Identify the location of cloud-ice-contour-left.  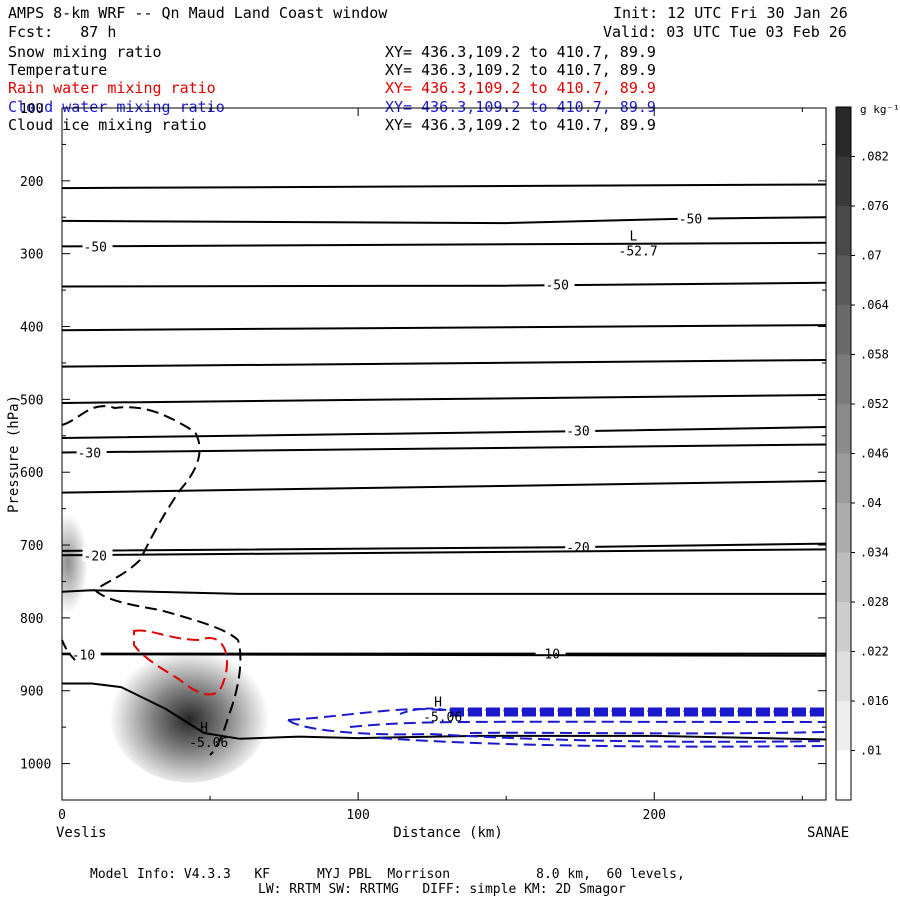
(68, 650).